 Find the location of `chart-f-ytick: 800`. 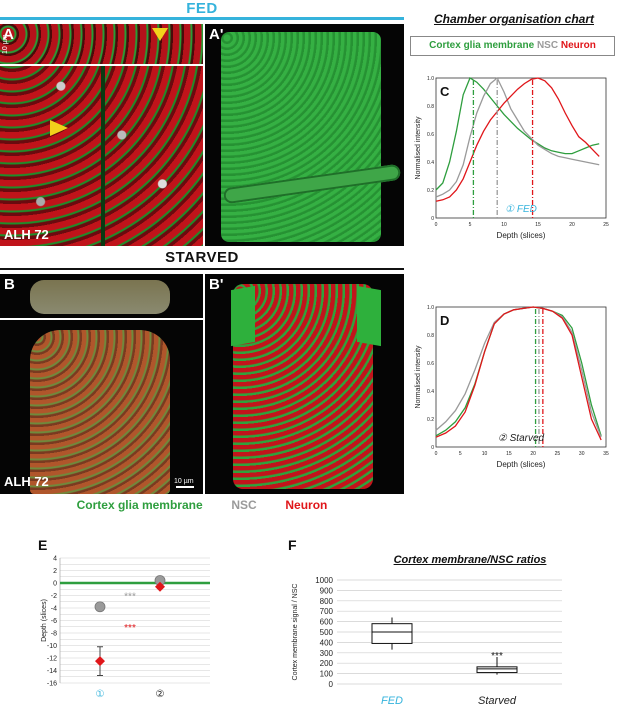

chart-f-ytick: 800 is located at coordinates (327, 601).